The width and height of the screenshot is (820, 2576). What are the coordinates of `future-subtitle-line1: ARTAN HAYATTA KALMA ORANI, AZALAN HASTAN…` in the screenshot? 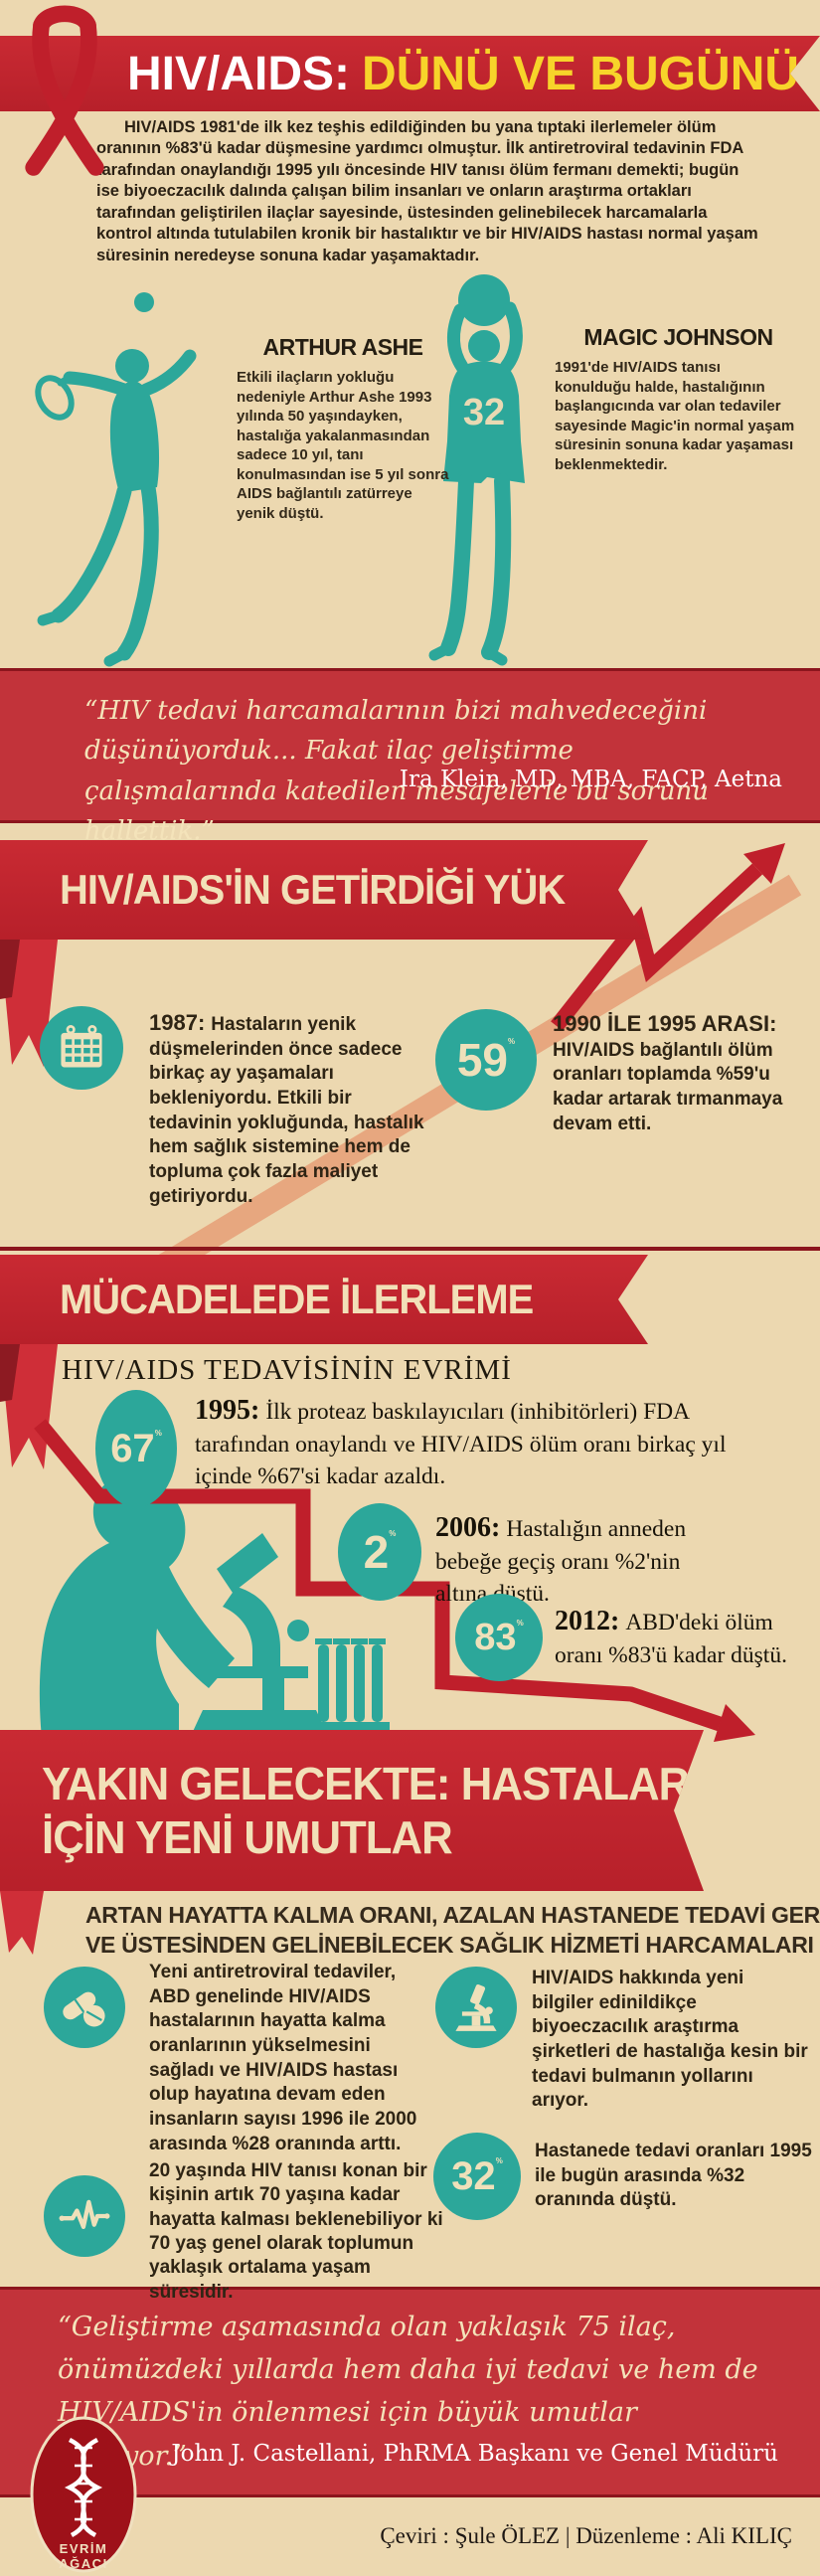 It's located at (452, 1915).